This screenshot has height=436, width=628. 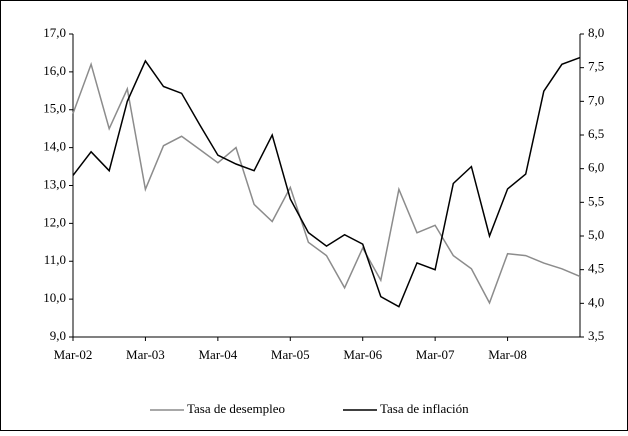 What do you see at coordinates (362, 354) in the screenshot?
I see `x-tick-label: Mar-06` at bounding box center [362, 354].